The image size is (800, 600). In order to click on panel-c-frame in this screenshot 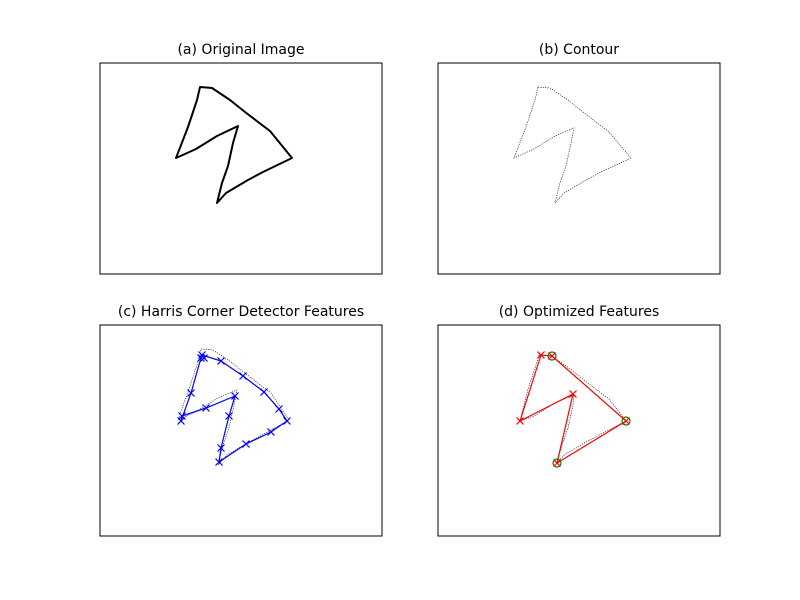, I will do `click(241, 430)`.